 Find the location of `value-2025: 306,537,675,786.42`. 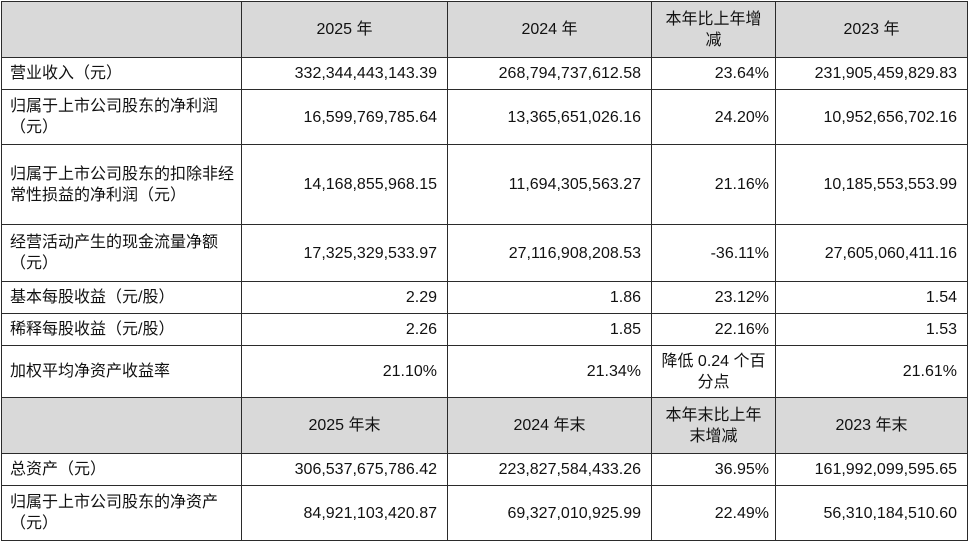

value-2025: 306,537,675,786.42 is located at coordinates (344, 469).